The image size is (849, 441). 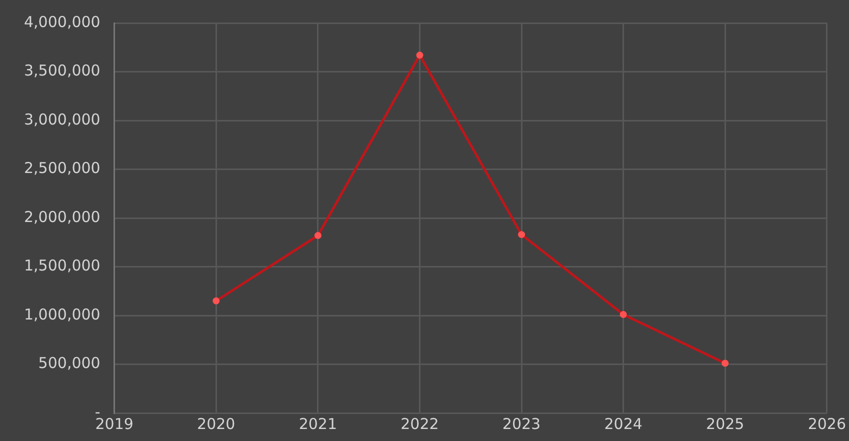 What do you see at coordinates (318, 423) in the screenshot?
I see `x-tick-label: 2021` at bounding box center [318, 423].